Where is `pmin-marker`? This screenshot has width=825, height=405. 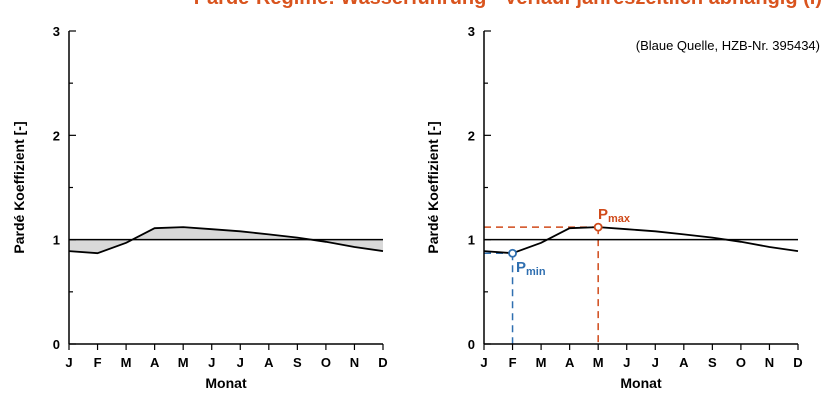 pmin-marker is located at coordinates (512, 253).